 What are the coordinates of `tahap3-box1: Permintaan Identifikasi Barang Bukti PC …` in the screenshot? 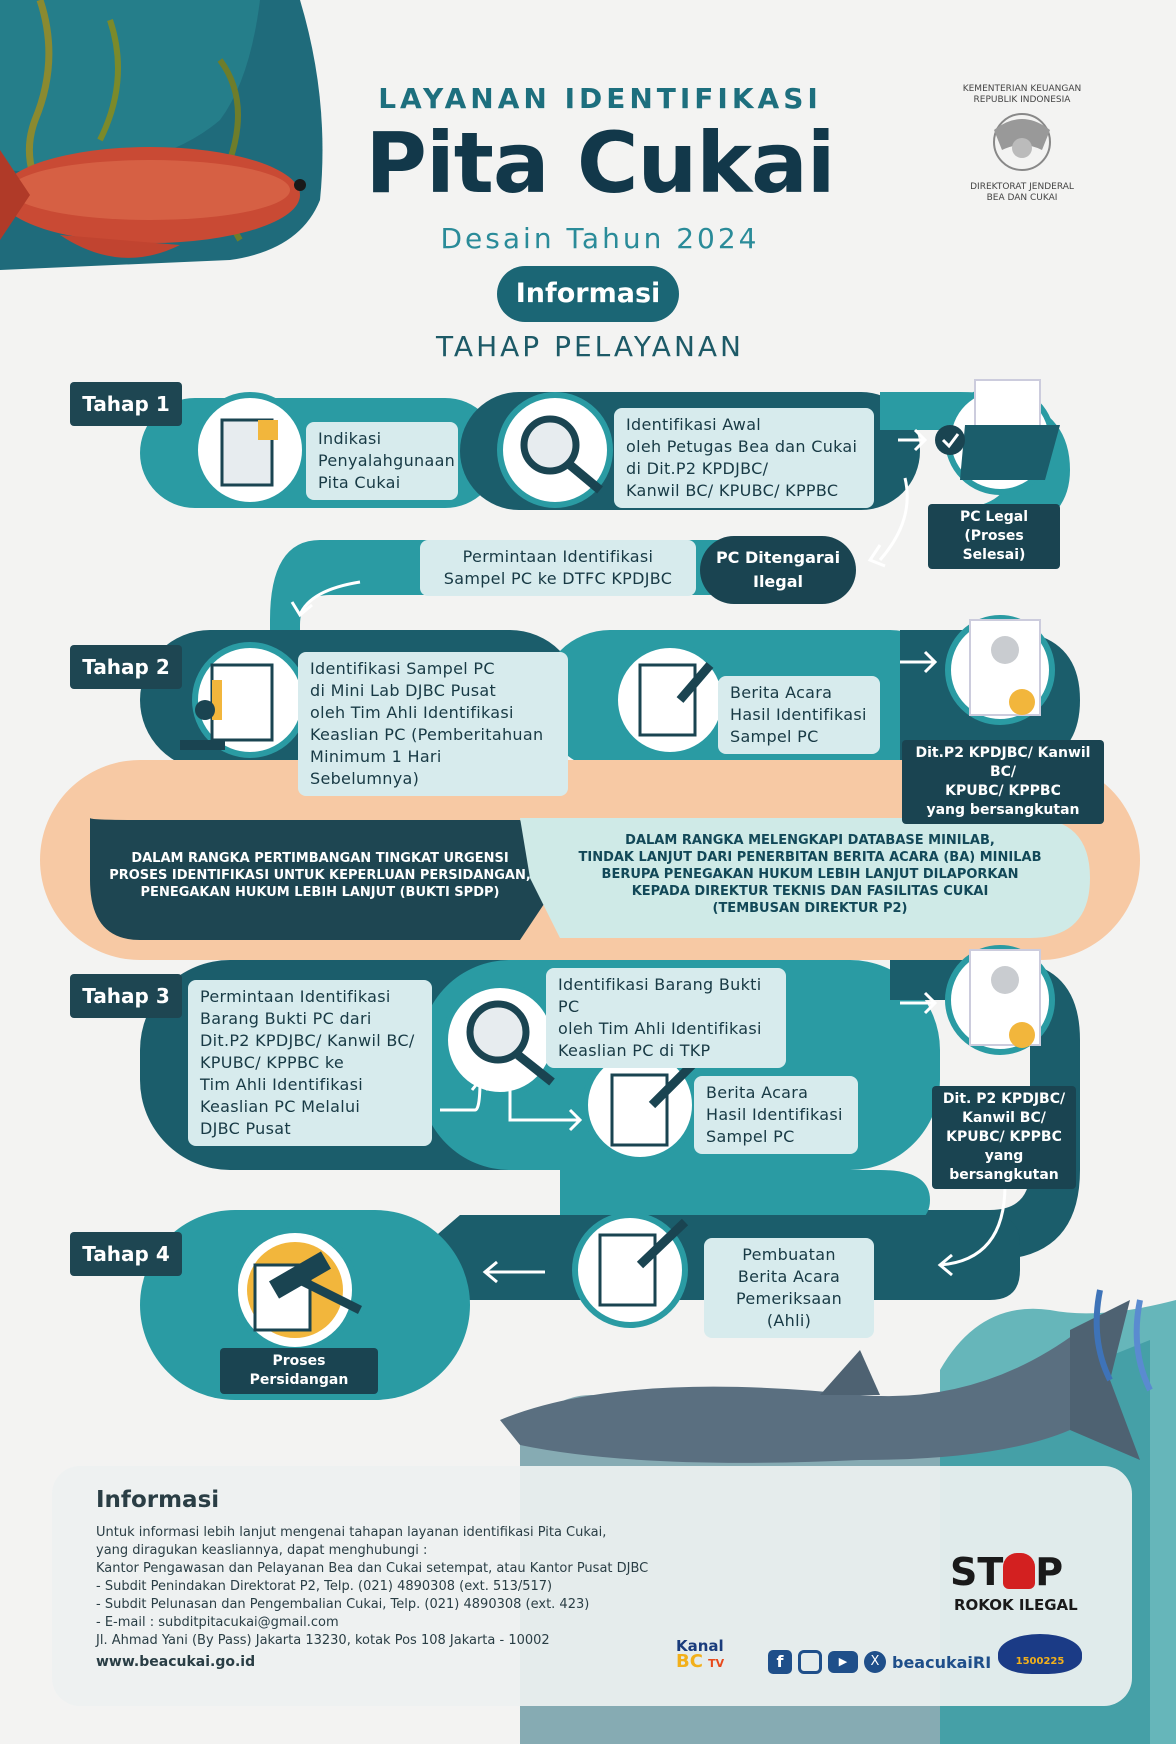 It's located at (310, 1063).